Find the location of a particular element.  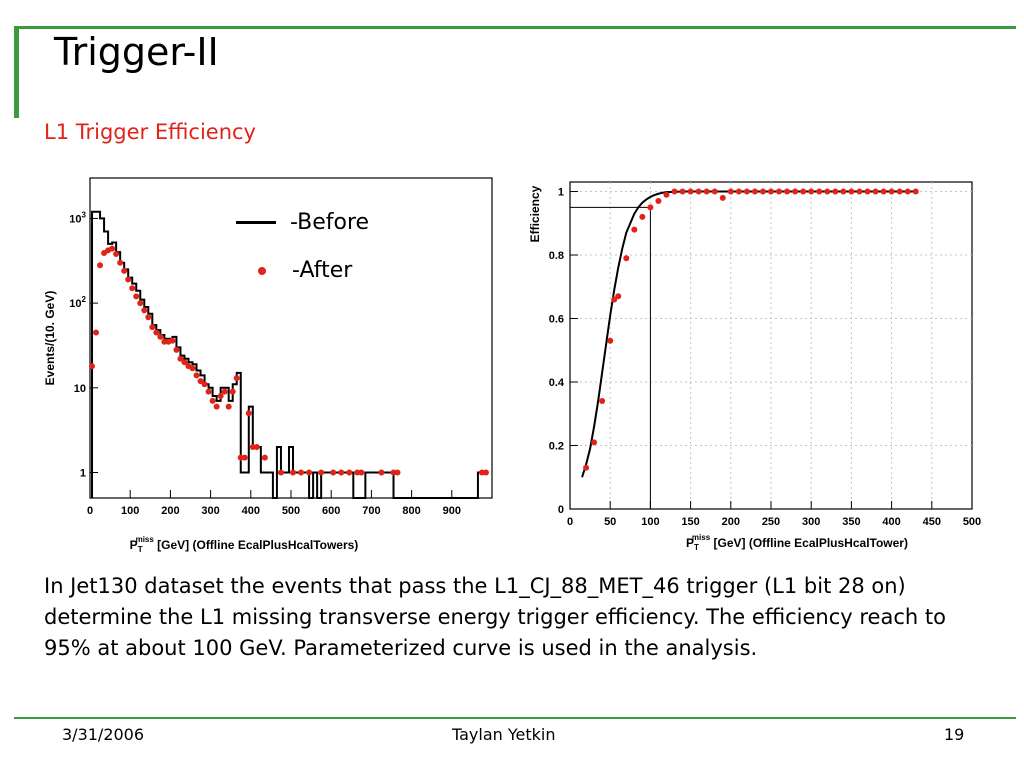

x-tick-label: 700 is located at coordinates (371, 511).